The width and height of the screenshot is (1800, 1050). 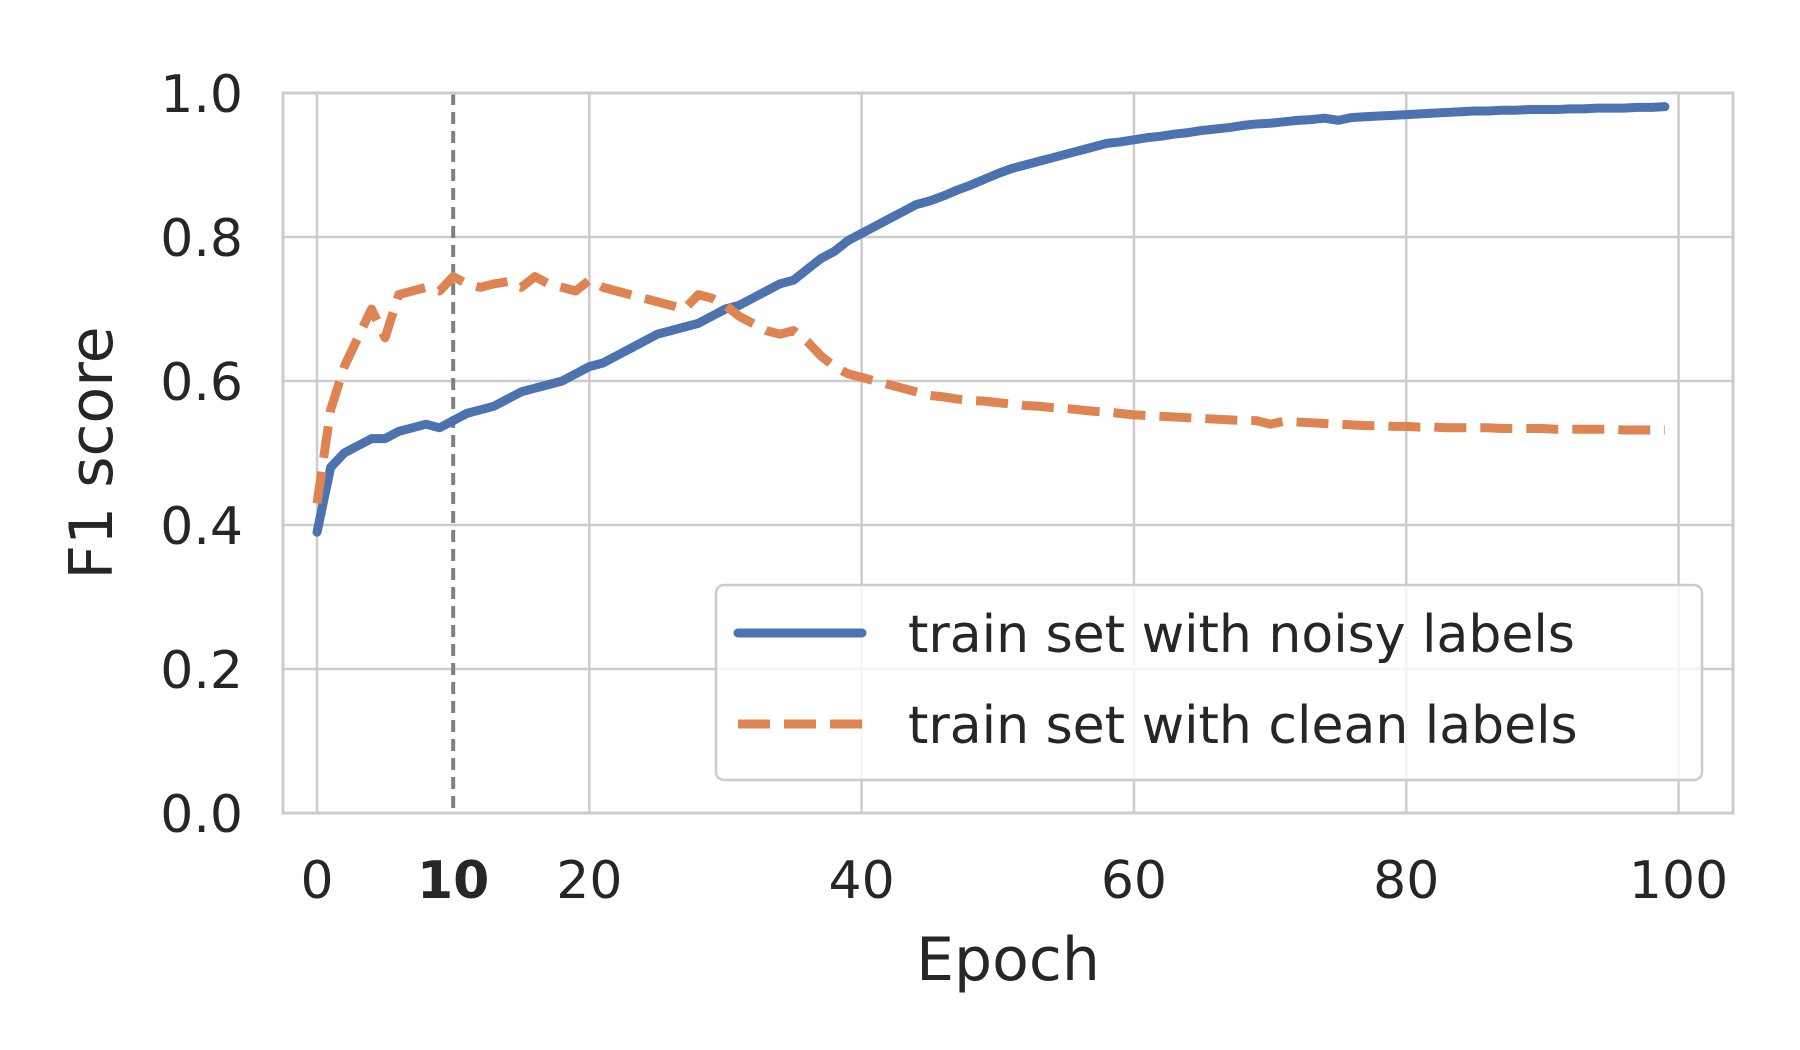 I want to click on legend-label-noisy: train set with noisy labels, so click(x=1241, y=635).